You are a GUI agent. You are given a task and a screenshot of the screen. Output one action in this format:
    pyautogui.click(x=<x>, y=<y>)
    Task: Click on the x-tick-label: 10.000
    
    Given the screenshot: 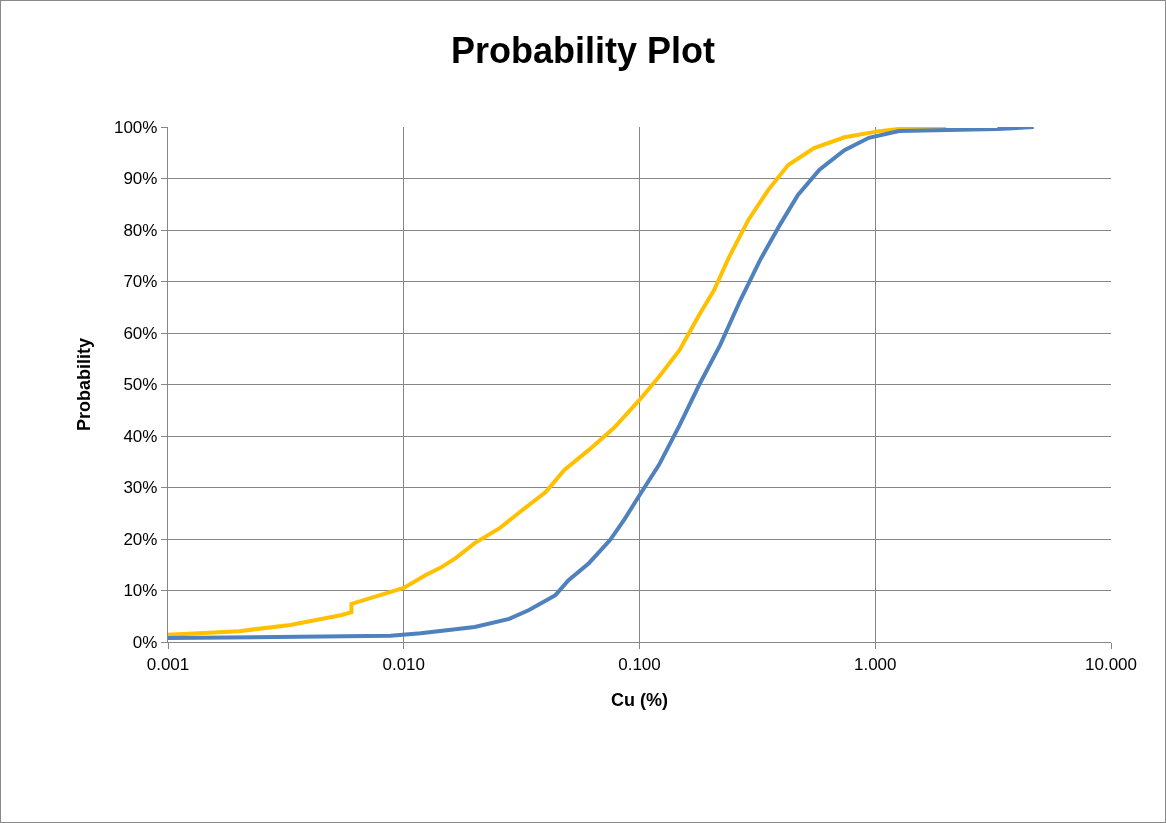 What is the action you would take?
    pyautogui.click(x=1111, y=664)
    